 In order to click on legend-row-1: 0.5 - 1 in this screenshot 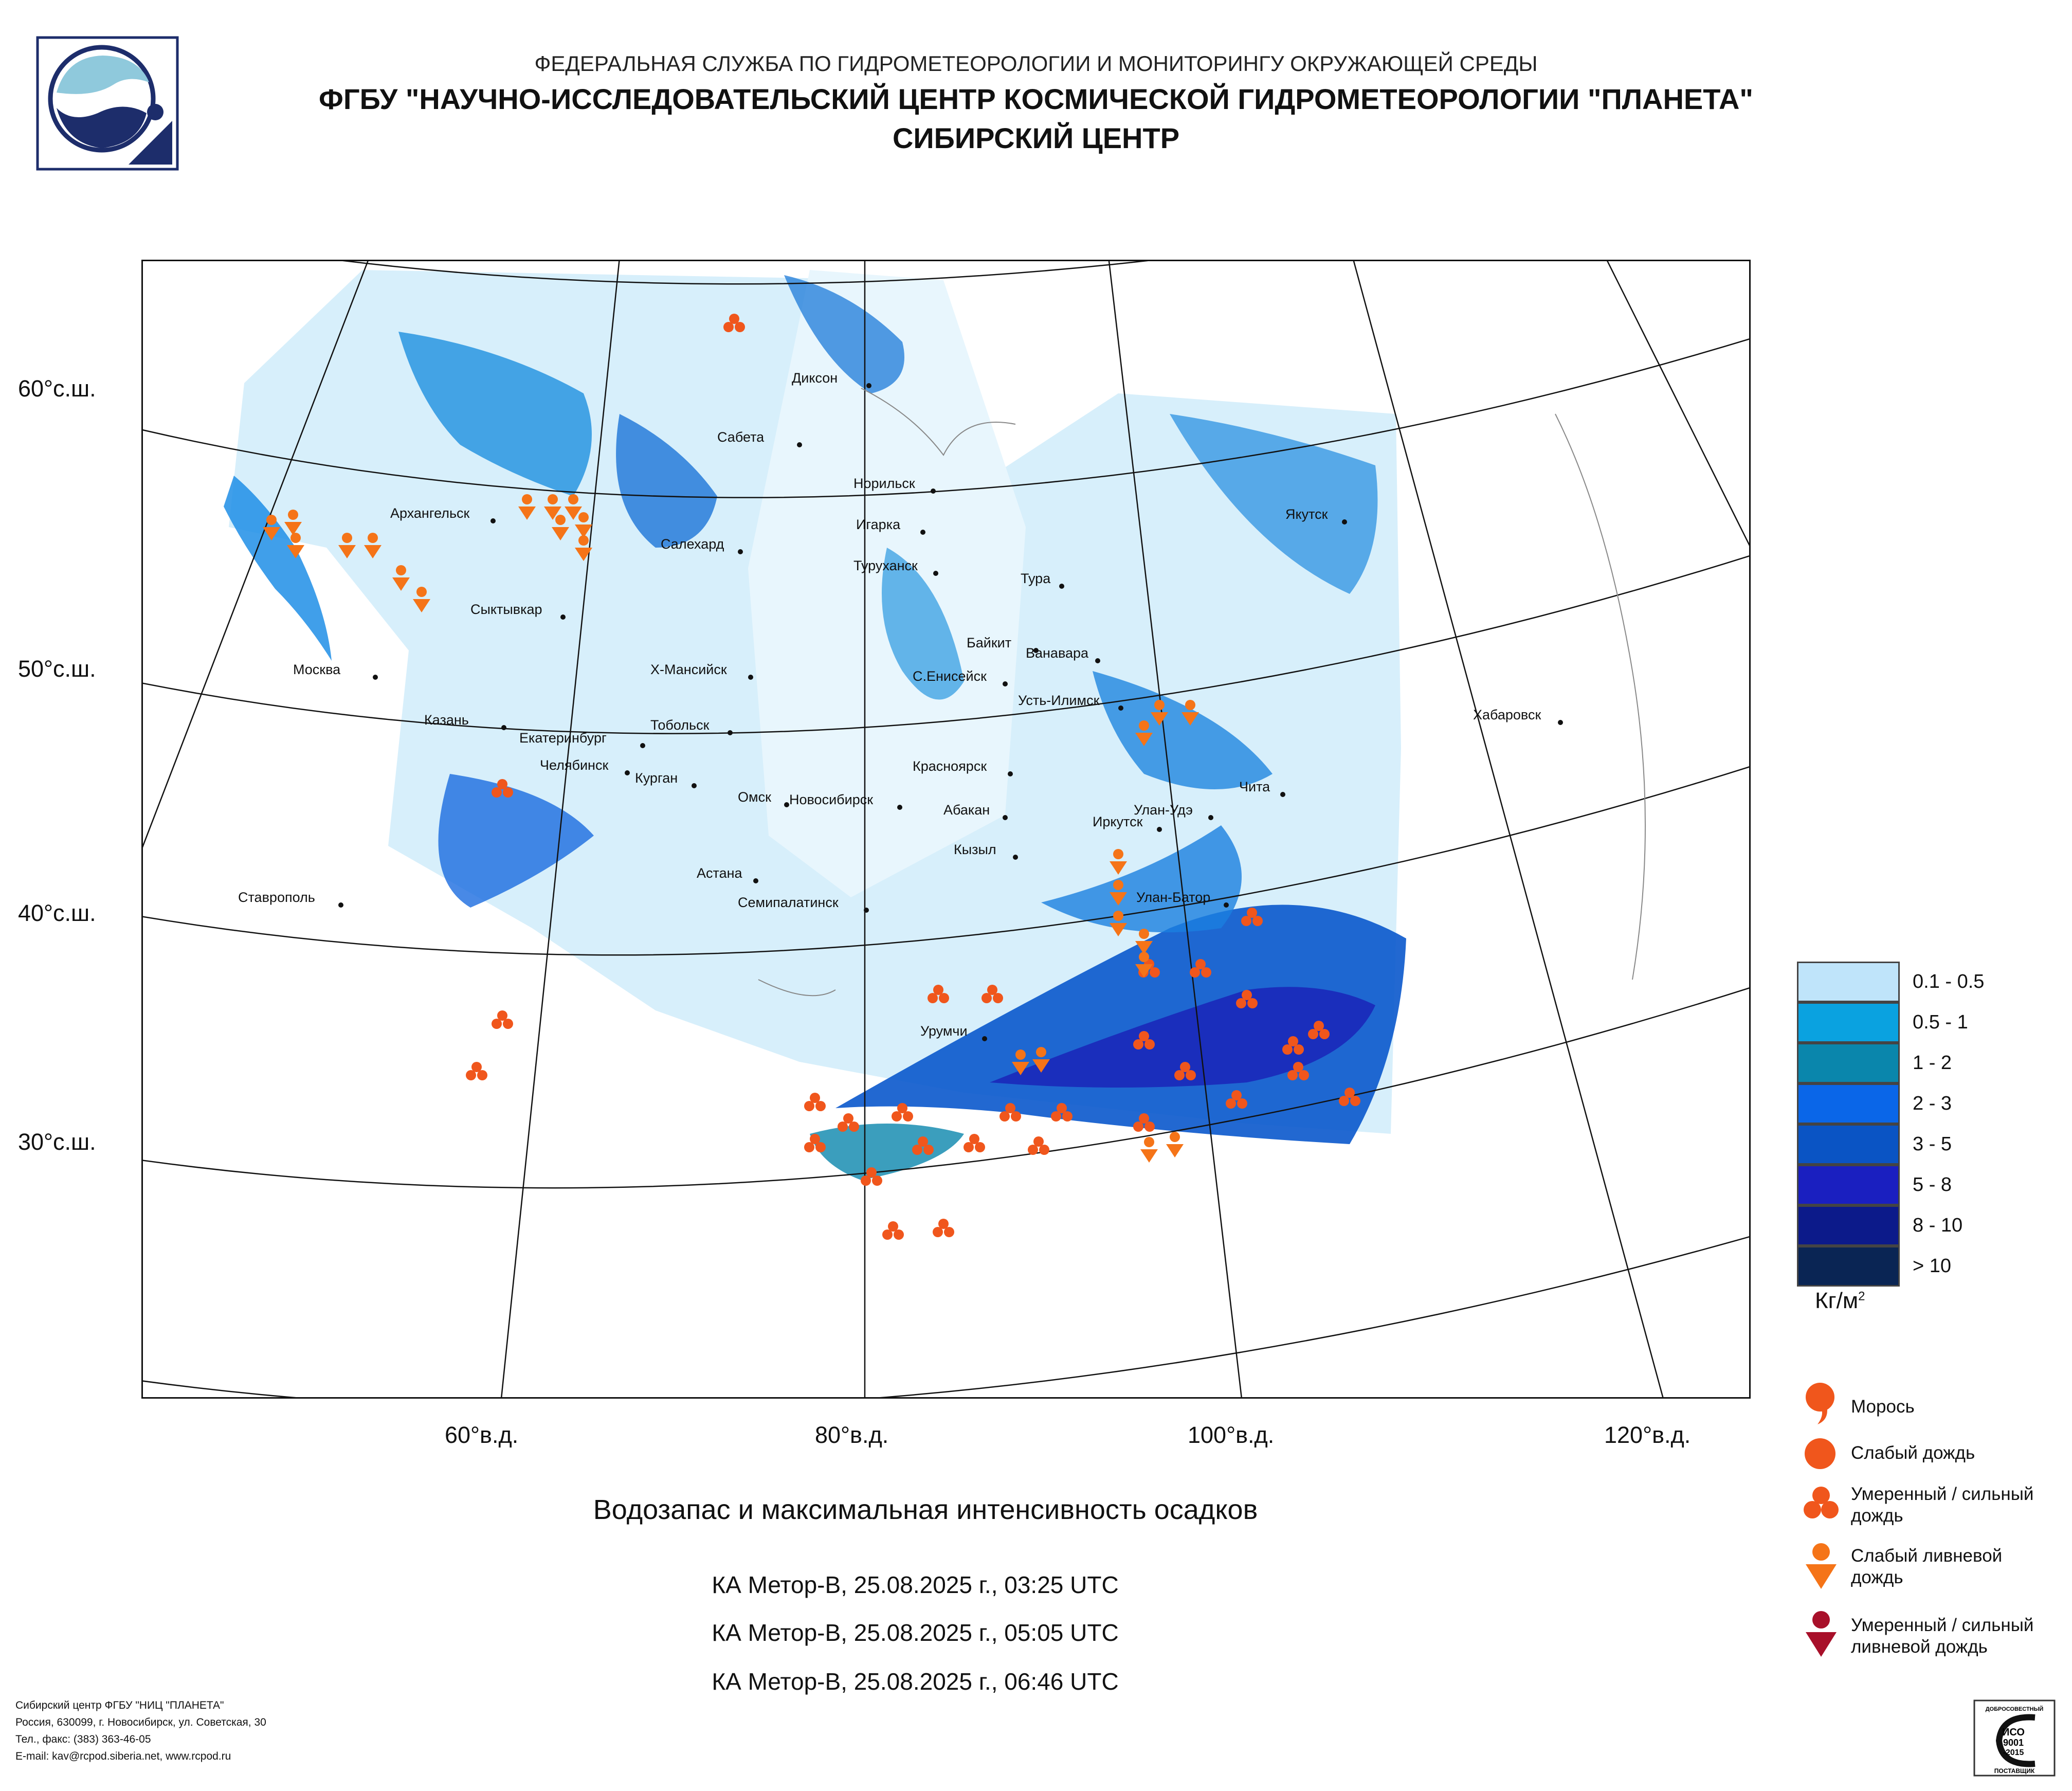, I will do `click(1882, 1023)`.